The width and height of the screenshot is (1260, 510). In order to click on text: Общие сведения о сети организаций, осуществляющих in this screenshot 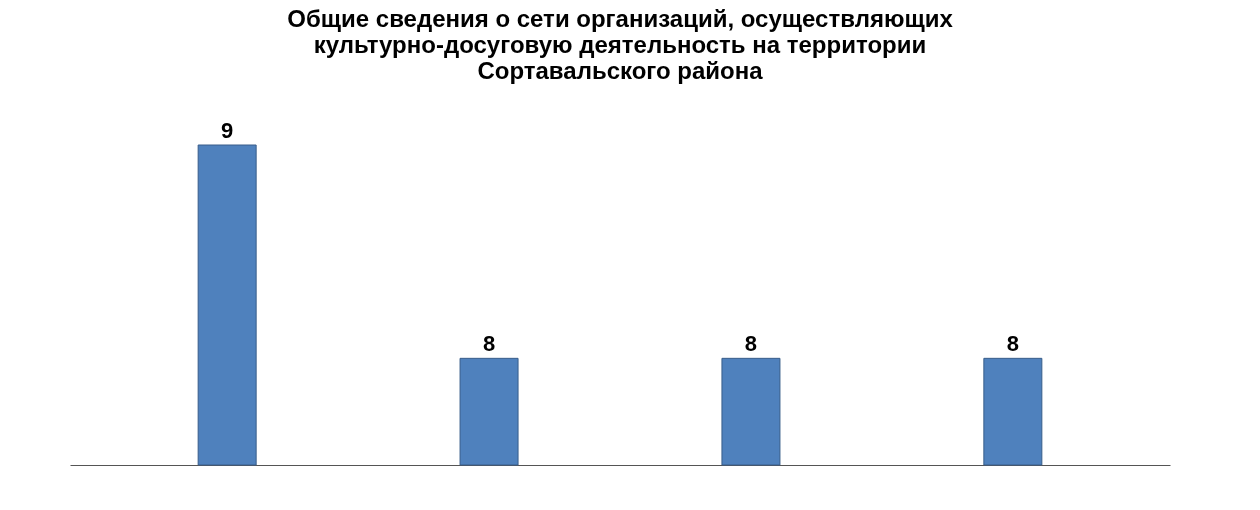, I will do `click(620, 18)`.